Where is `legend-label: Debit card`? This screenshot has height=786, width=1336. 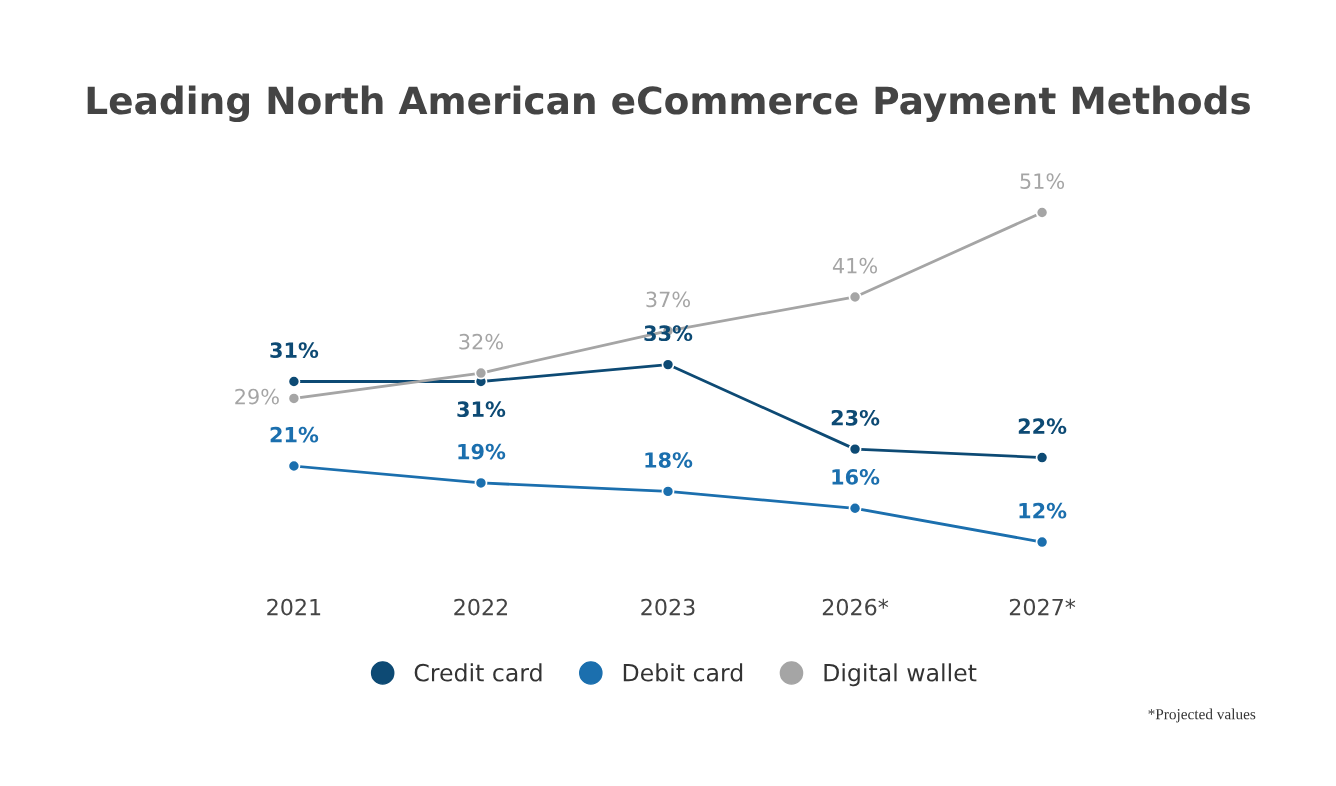 legend-label: Debit card is located at coordinates (683, 672).